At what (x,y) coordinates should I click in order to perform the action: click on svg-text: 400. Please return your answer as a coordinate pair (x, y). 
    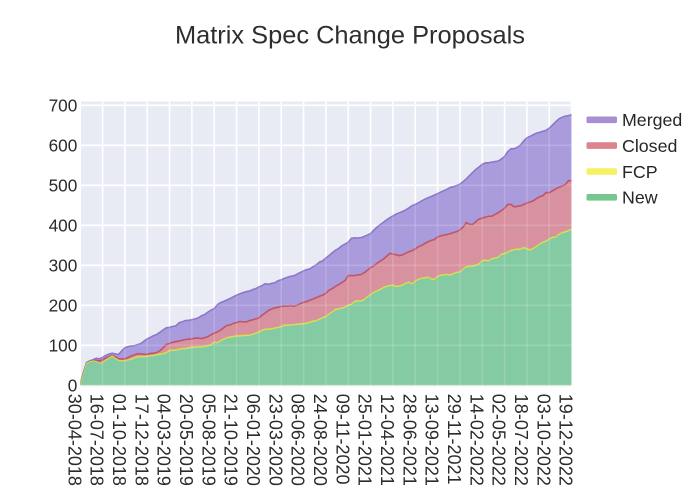
    Looking at the image, I should click on (63, 226).